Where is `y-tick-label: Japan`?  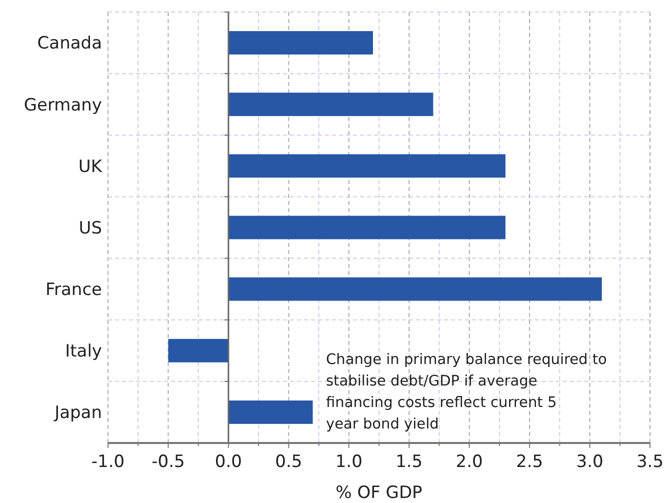 y-tick-label: Japan is located at coordinates (78, 413).